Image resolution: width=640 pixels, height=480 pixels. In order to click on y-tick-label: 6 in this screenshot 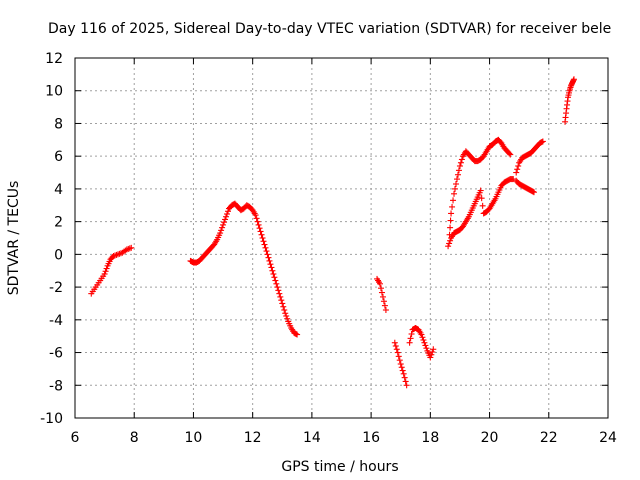, I will do `click(58, 157)`.